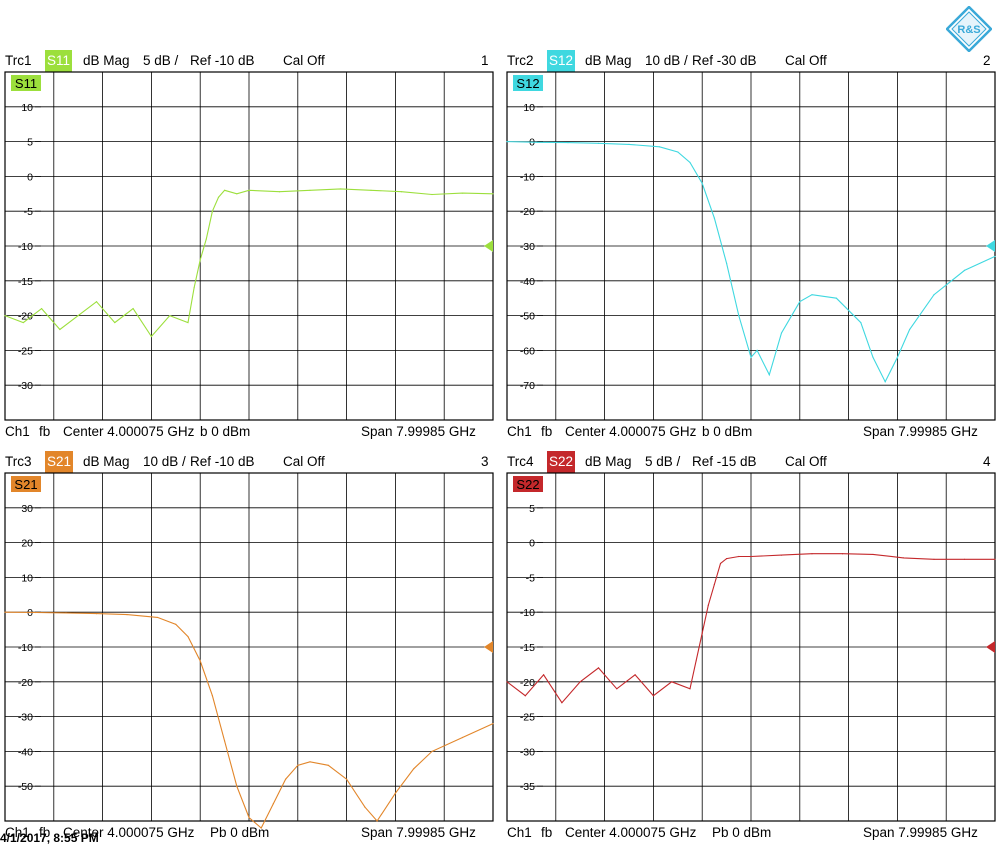 The height and width of the screenshot is (855, 1000). What do you see at coordinates (28, 212) in the screenshot?
I see `y-tick-label: -5` at bounding box center [28, 212].